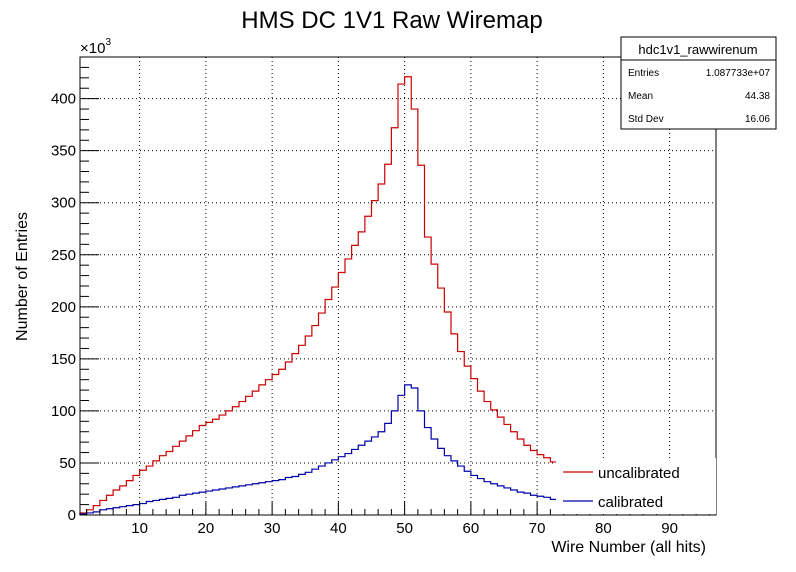 The image size is (796, 572). I want to click on chart-title: HMS DC 1V1 Raw Wiremap, so click(391, 20).